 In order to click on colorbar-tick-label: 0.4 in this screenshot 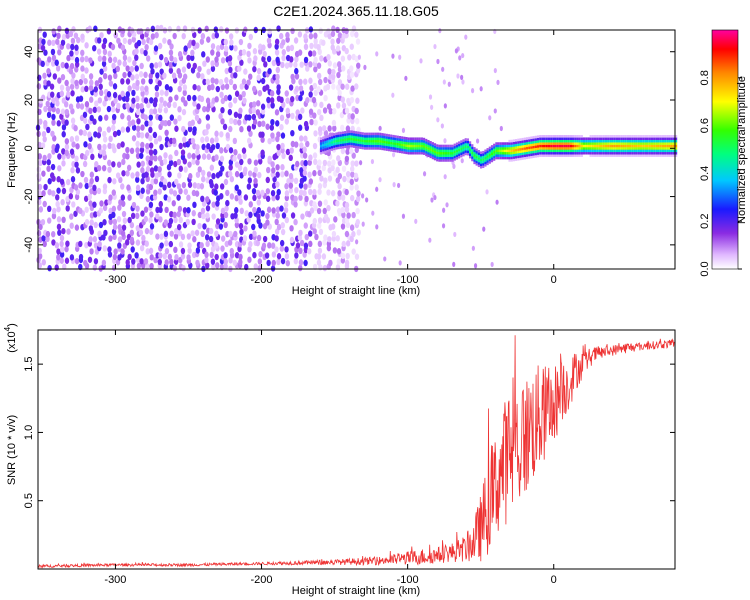, I will do `click(705, 173)`.